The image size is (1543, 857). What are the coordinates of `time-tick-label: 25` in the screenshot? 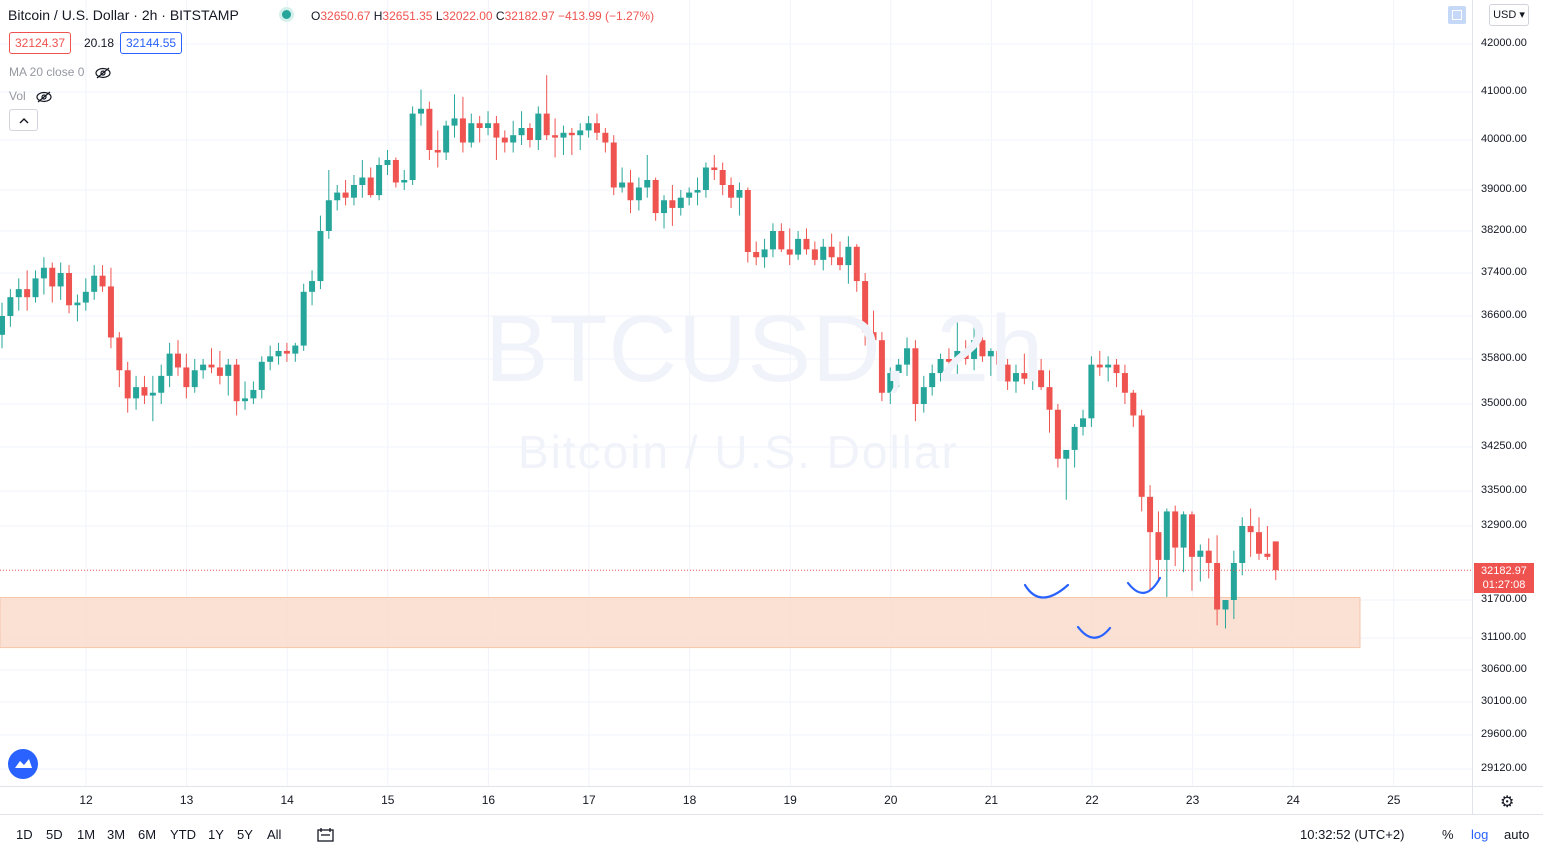 It's located at (1394, 800).